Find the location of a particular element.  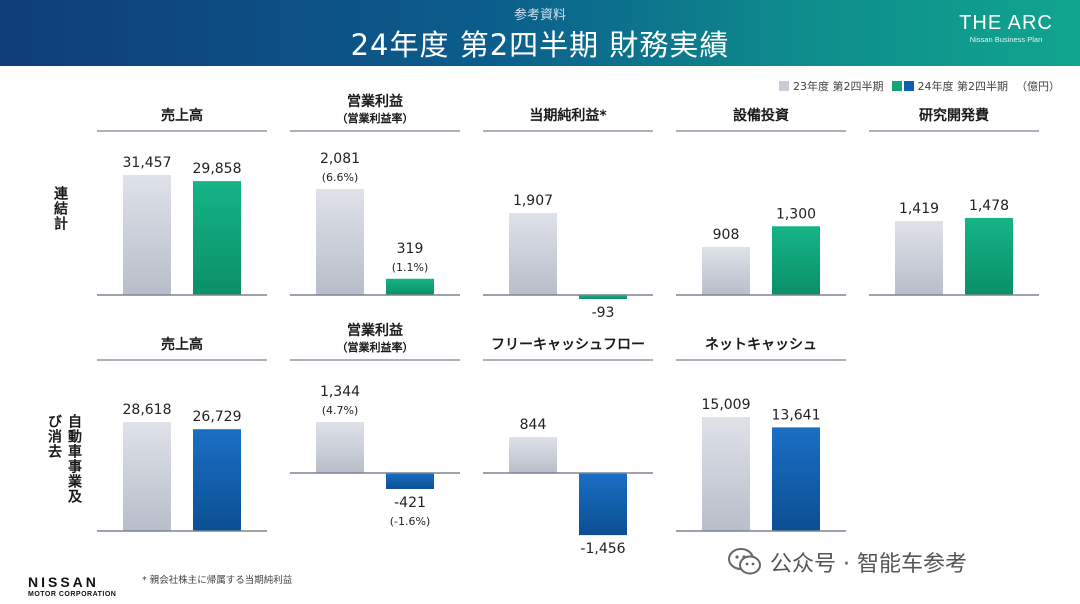

page-title: 24年度 第2四半期 財務実績 is located at coordinates (540, 45).